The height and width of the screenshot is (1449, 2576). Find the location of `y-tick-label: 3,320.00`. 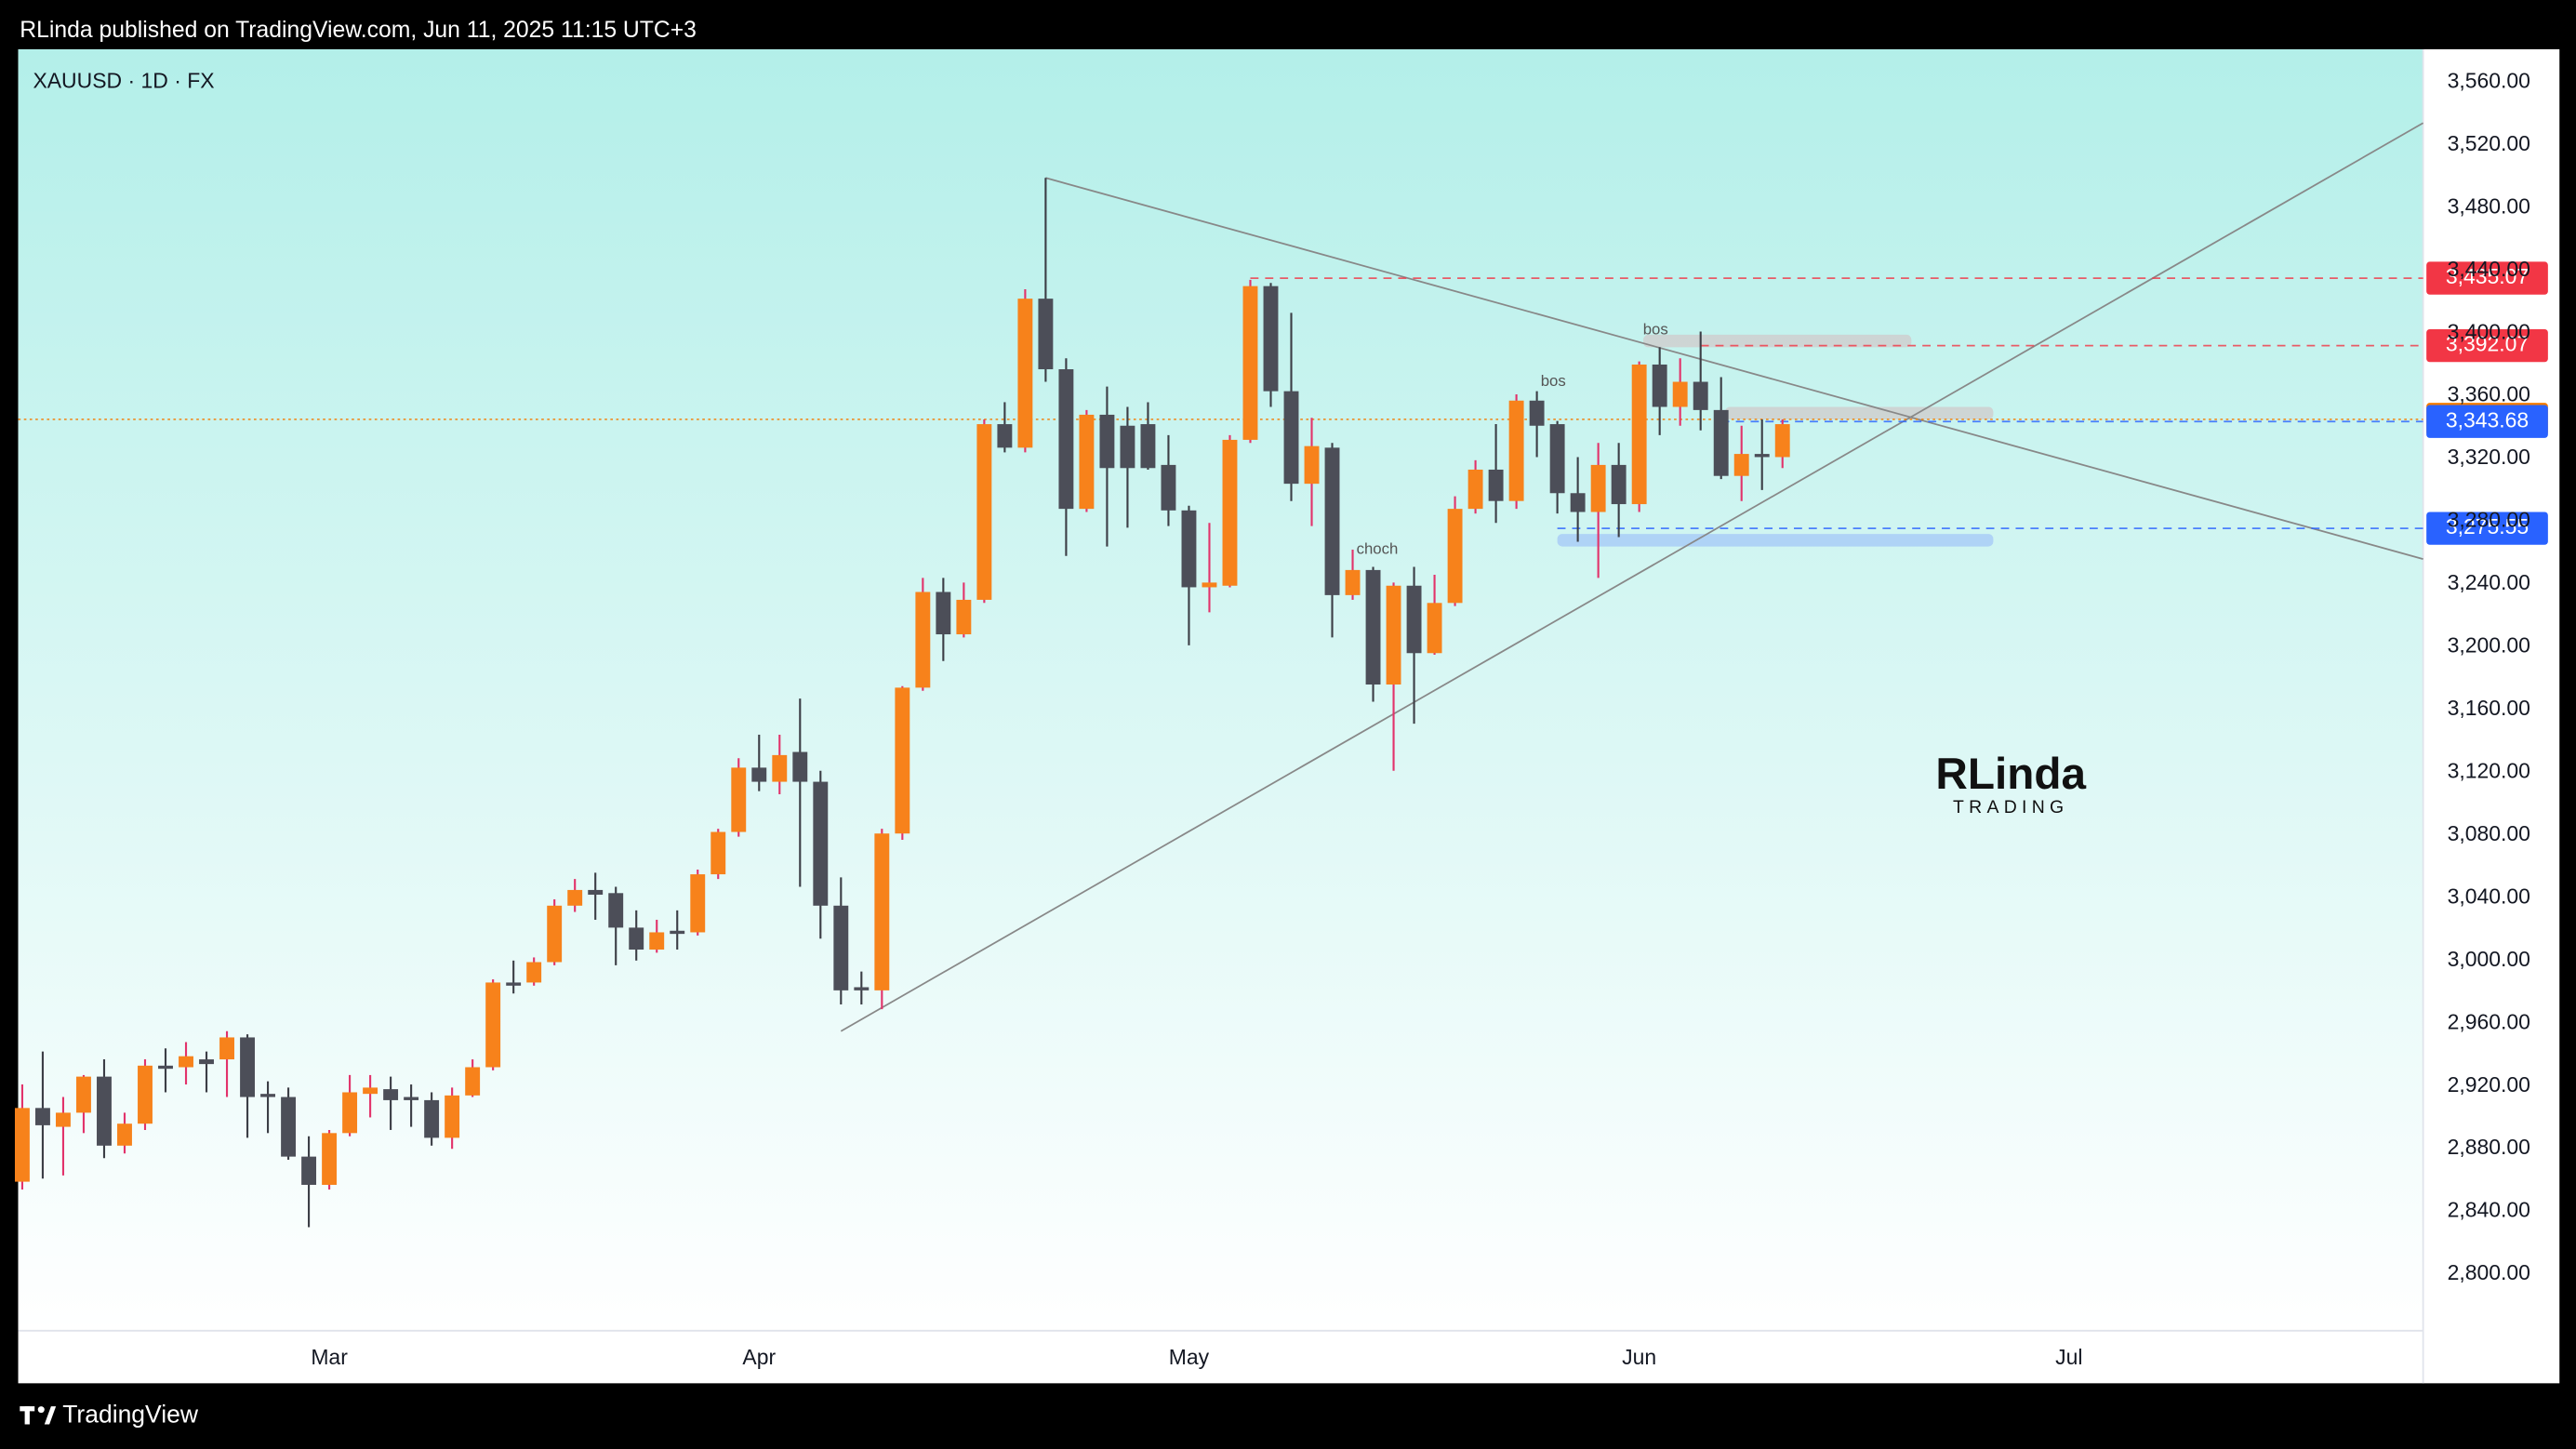

y-tick-label: 3,320.00 is located at coordinates (2489, 457).